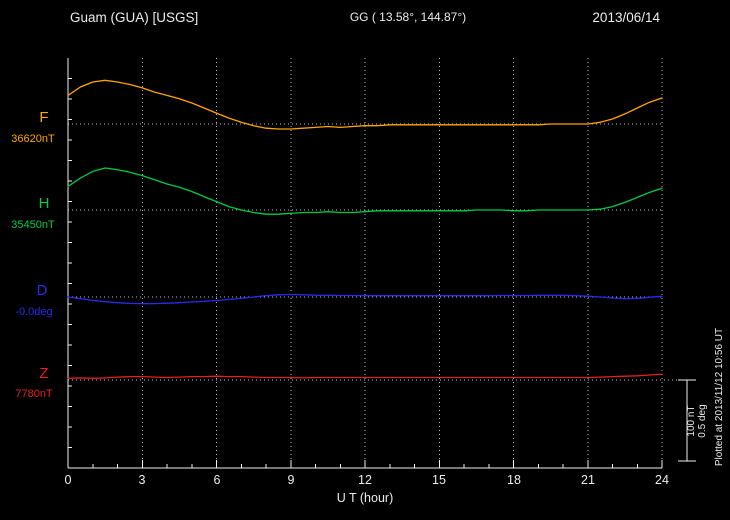 This screenshot has width=730, height=520. Describe the element at coordinates (134, 17) in the screenshot. I see `station-title: Guam (GUA) [USGS]` at that location.